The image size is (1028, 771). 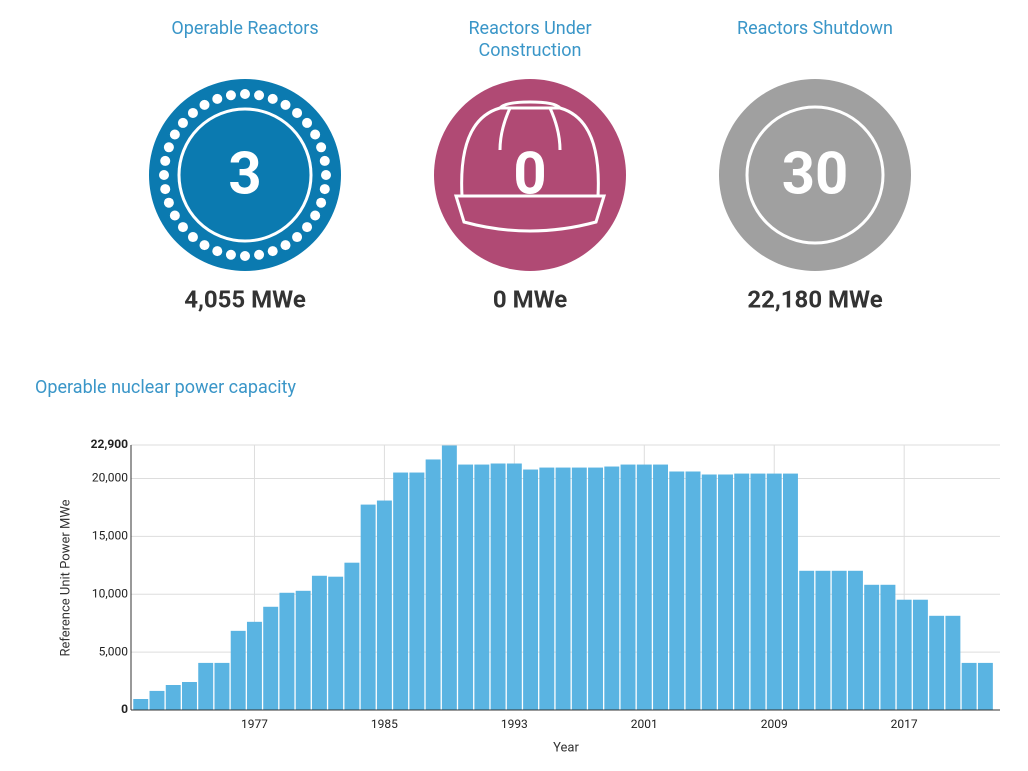 What do you see at coordinates (110, 593) in the screenshot?
I see `y-tick-label: 10,000` at bounding box center [110, 593].